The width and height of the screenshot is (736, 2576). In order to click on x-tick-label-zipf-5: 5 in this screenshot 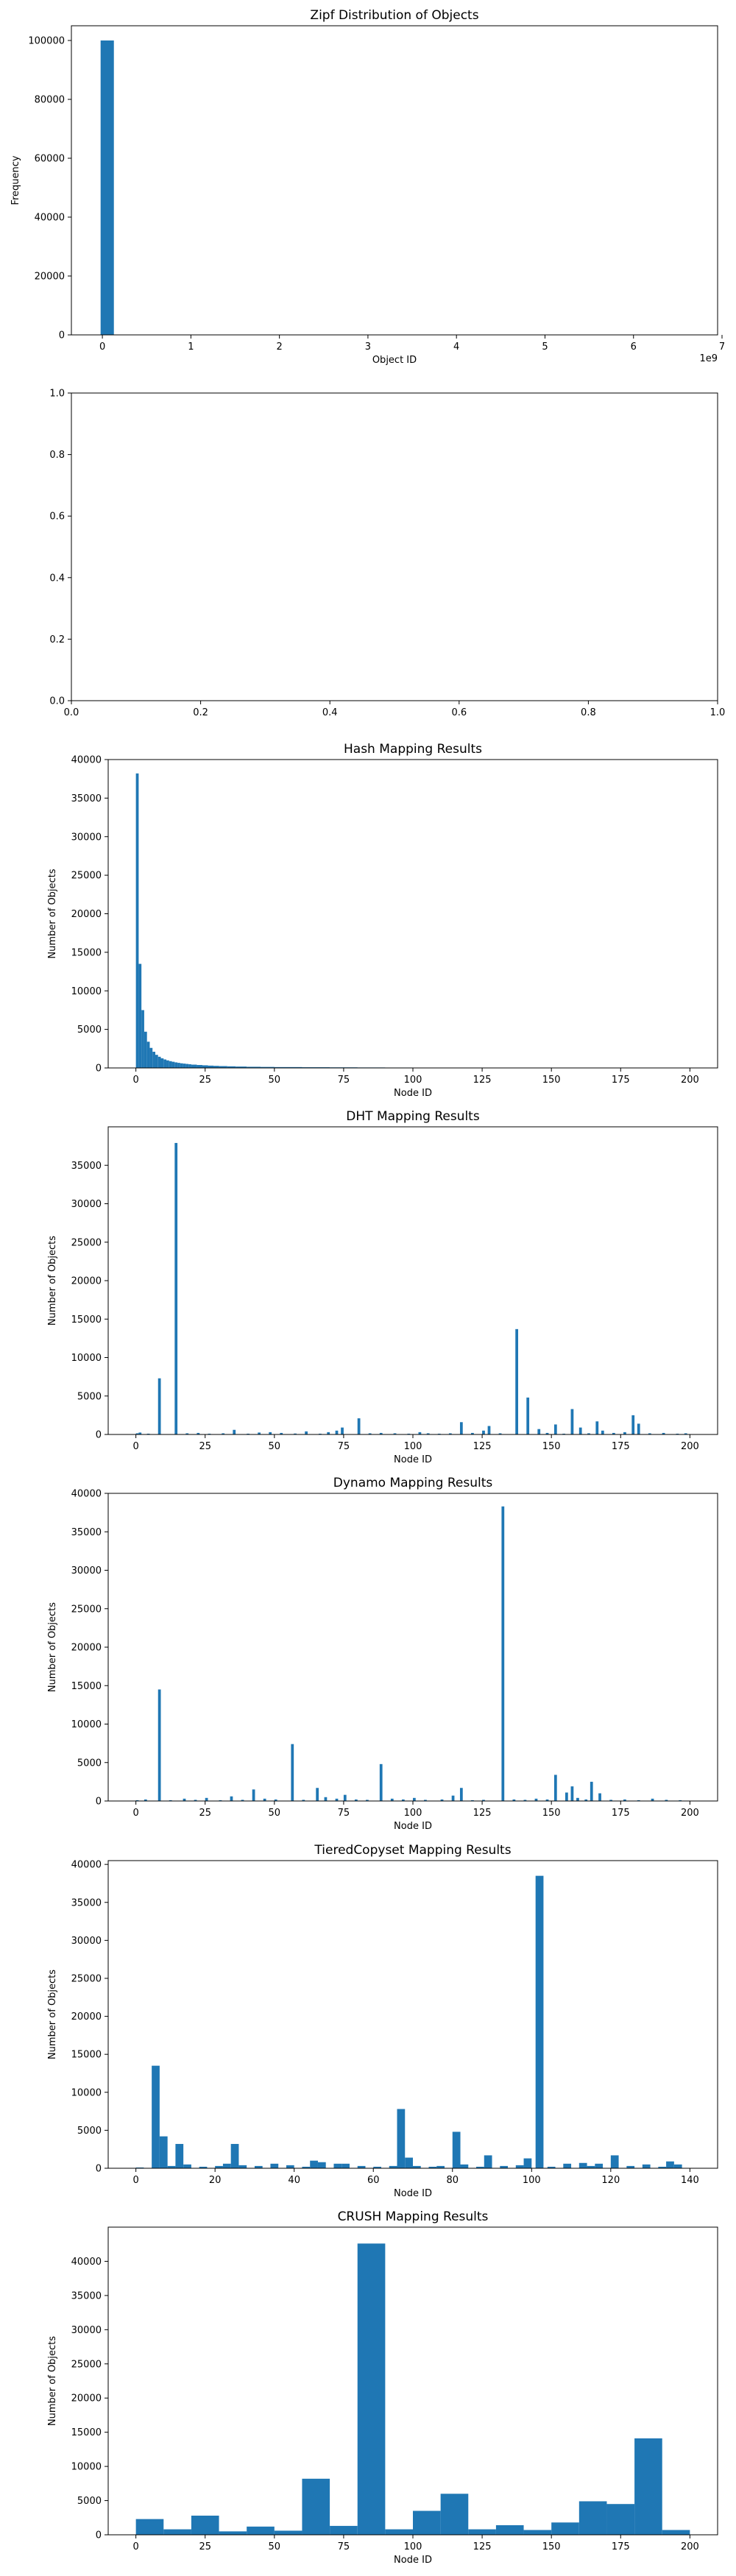, I will do `click(545, 347)`.